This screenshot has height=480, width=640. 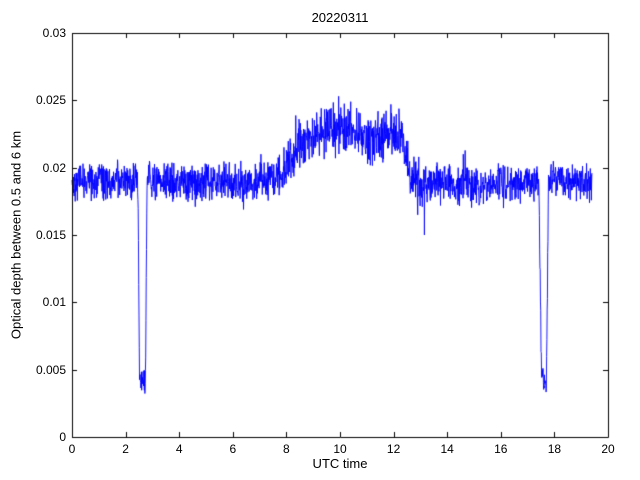 I want to click on x-tick-label: 20, so click(x=608, y=449).